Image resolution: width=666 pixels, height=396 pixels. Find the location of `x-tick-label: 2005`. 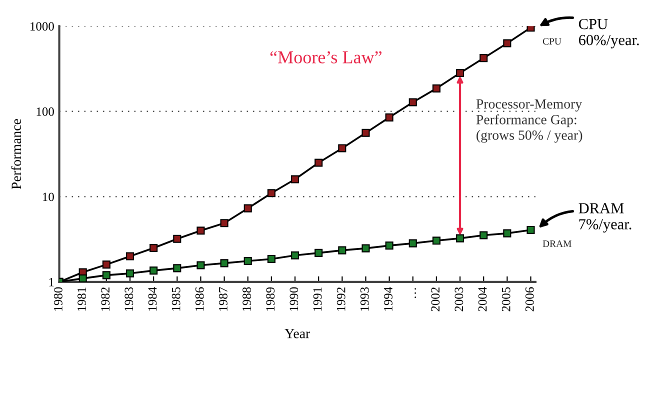

x-tick-label: 2005 is located at coordinates (506, 299).